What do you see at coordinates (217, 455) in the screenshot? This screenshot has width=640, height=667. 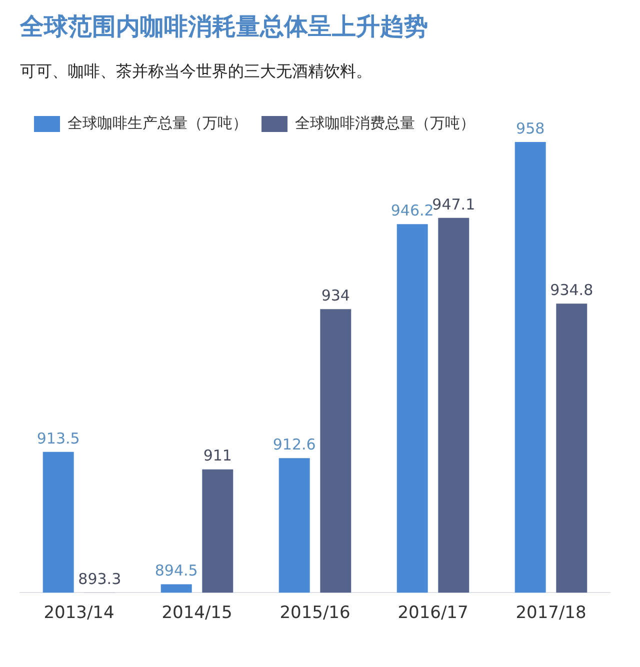 I see `data-label: 911` at bounding box center [217, 455].